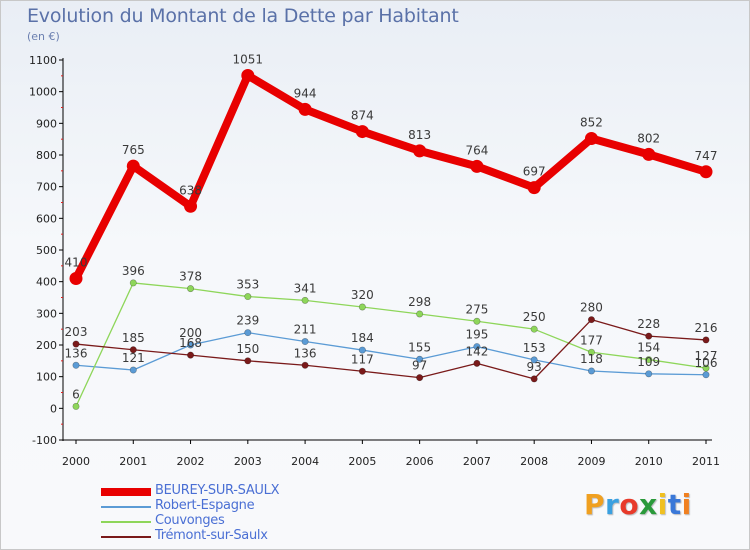 This screenshot has width=750, height=550. I want to click on data-label: 250, so click(534, 317).